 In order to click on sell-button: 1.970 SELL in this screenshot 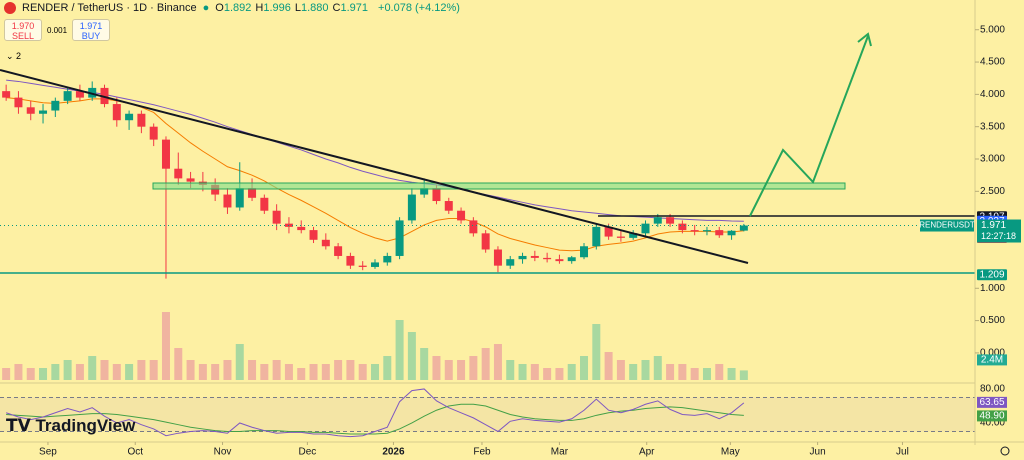, I will do `click(23, 30)`.